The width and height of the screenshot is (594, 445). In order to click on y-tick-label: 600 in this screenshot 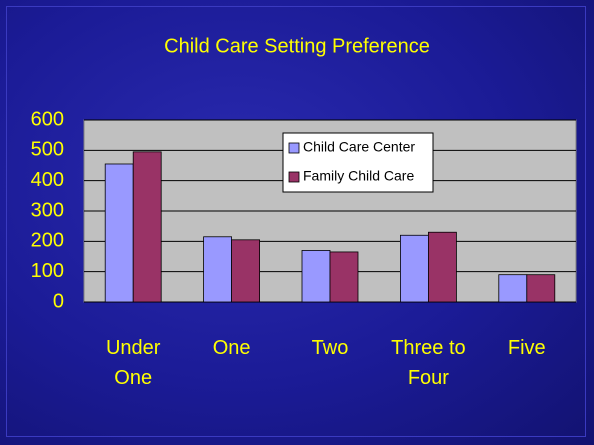, I will do `click(47, 119)`.